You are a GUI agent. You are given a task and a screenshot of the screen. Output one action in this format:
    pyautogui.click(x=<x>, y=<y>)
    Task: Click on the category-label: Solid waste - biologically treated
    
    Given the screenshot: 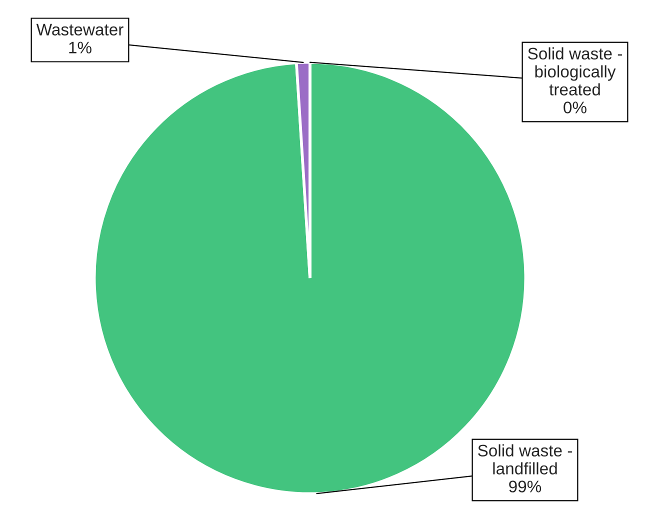 What is the action you would take?
    pyautogui.click(x=575, y=71)
    